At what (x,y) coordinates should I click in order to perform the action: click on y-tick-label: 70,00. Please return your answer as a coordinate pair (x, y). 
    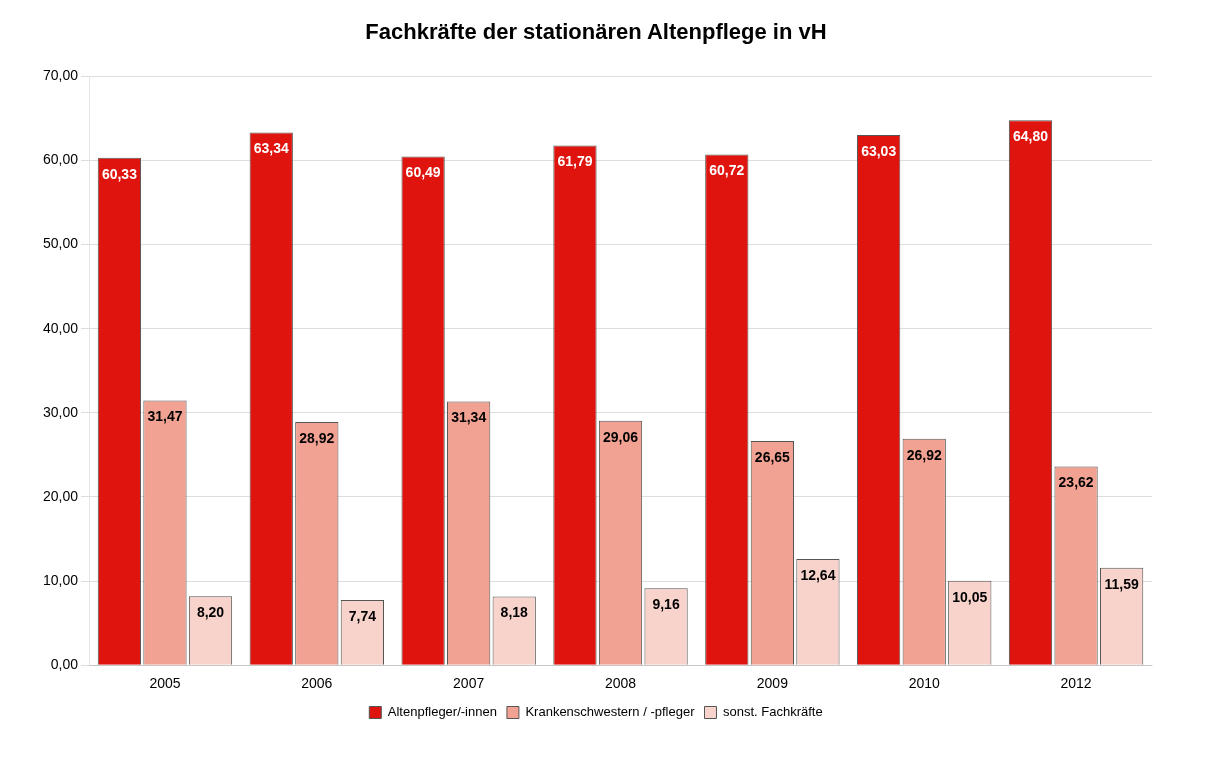
    Looking at the image, I should click on (60, 75).